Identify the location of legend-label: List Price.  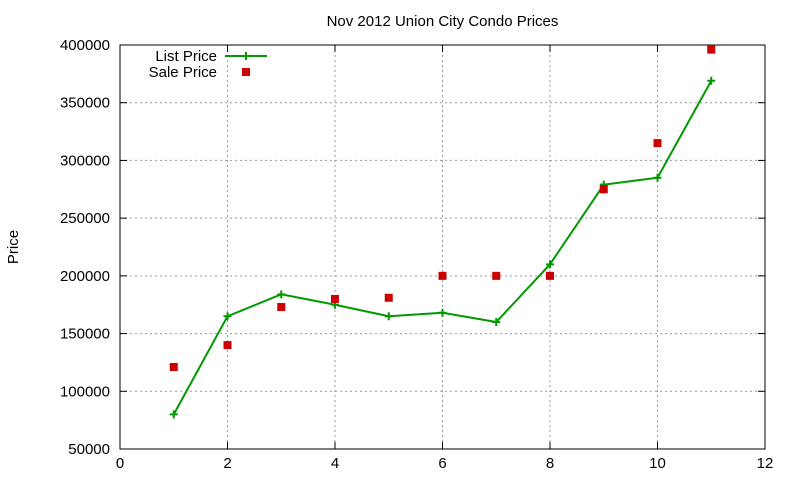
(186, 56).